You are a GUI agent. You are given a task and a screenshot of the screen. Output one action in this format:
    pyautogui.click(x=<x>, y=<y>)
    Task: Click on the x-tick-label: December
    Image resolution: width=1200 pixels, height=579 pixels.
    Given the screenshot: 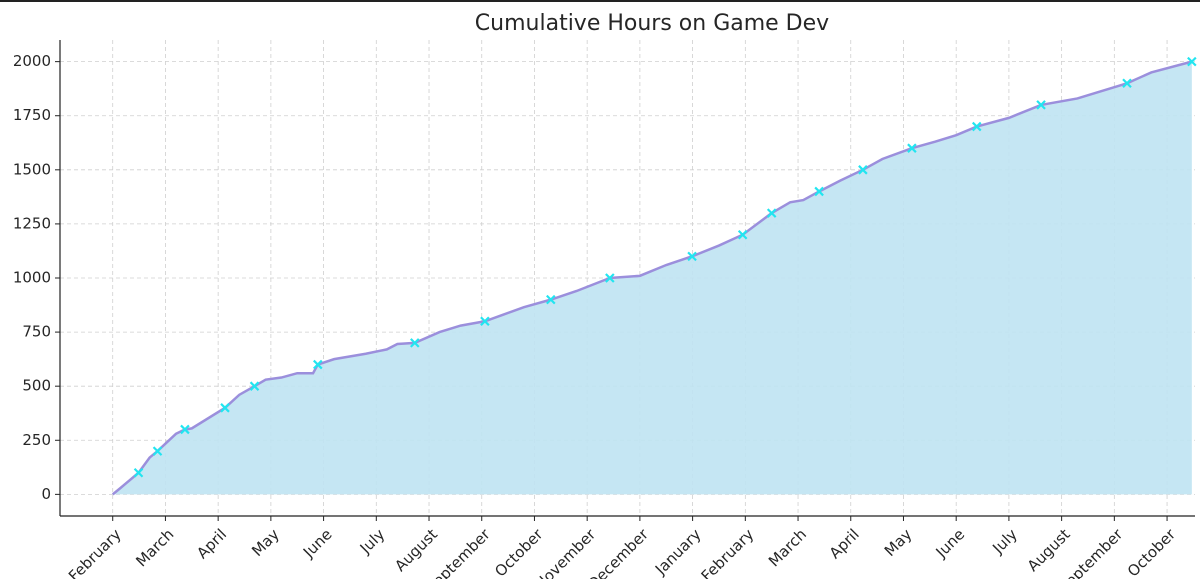 What is the action you would take?
    pyautogui.click(x=618, y=552)
    